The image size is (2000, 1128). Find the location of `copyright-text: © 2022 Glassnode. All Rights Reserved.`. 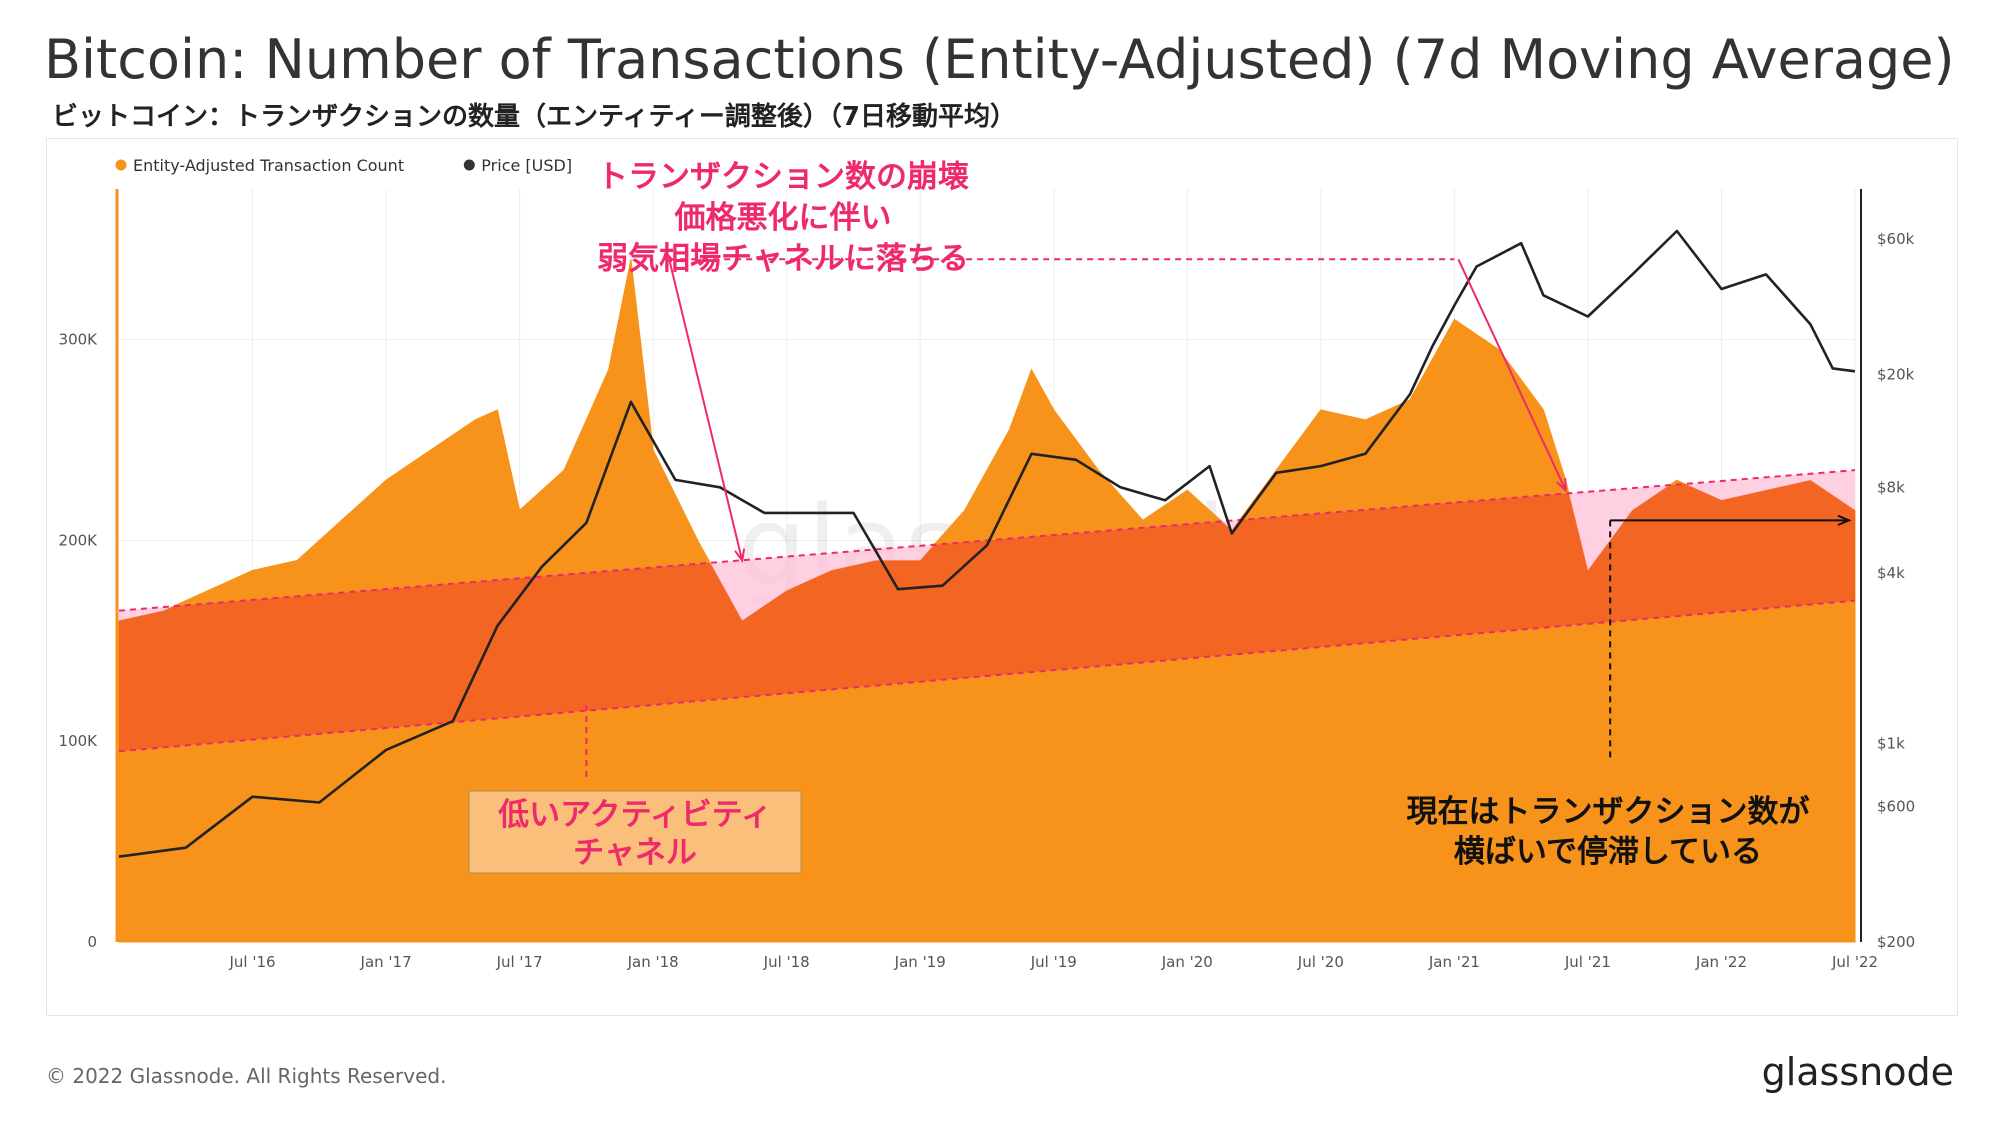

copyright-text: © 2022 Glassnode. All Rights Reserved. is located at coordinates (246, 1076).